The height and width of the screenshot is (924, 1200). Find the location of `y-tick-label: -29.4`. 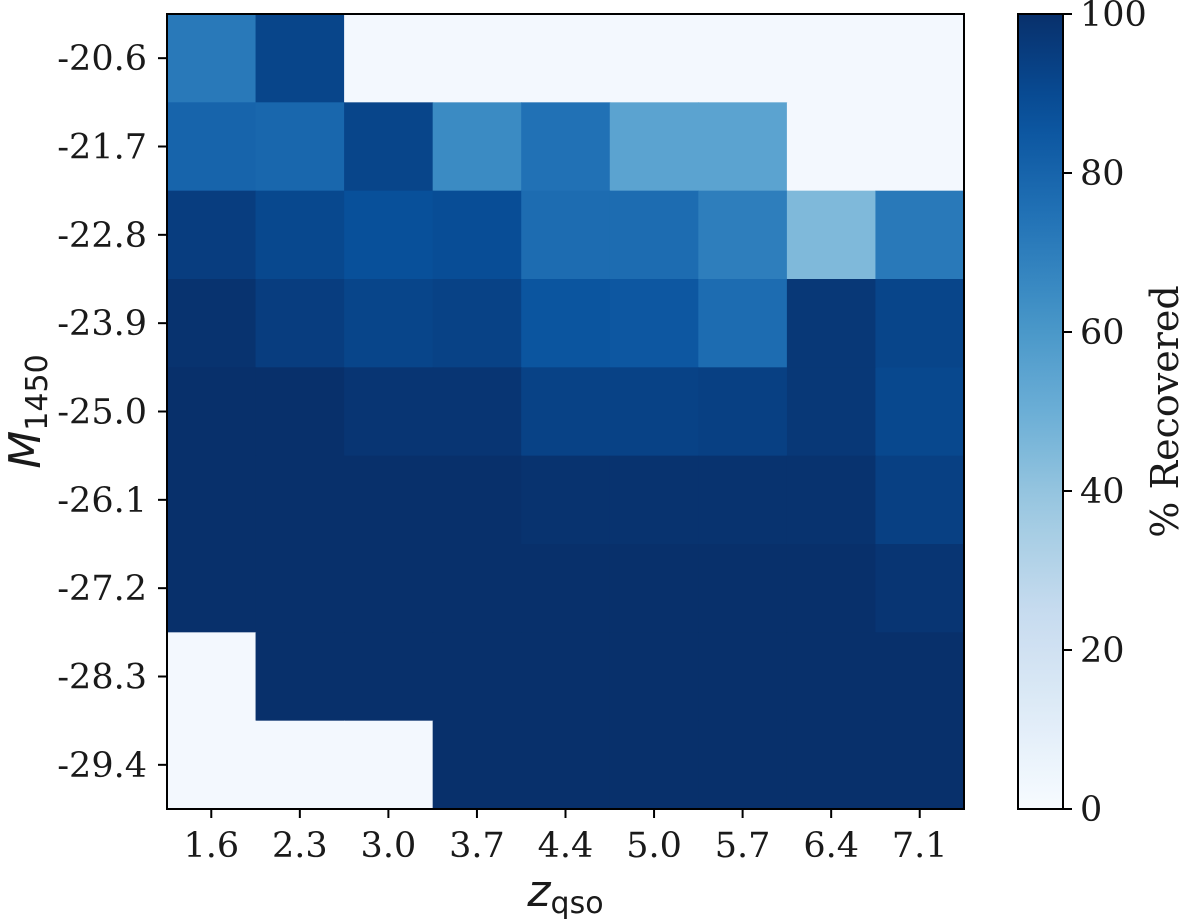

y-tick-label: -29.4 is located at coordinates (102, 766).